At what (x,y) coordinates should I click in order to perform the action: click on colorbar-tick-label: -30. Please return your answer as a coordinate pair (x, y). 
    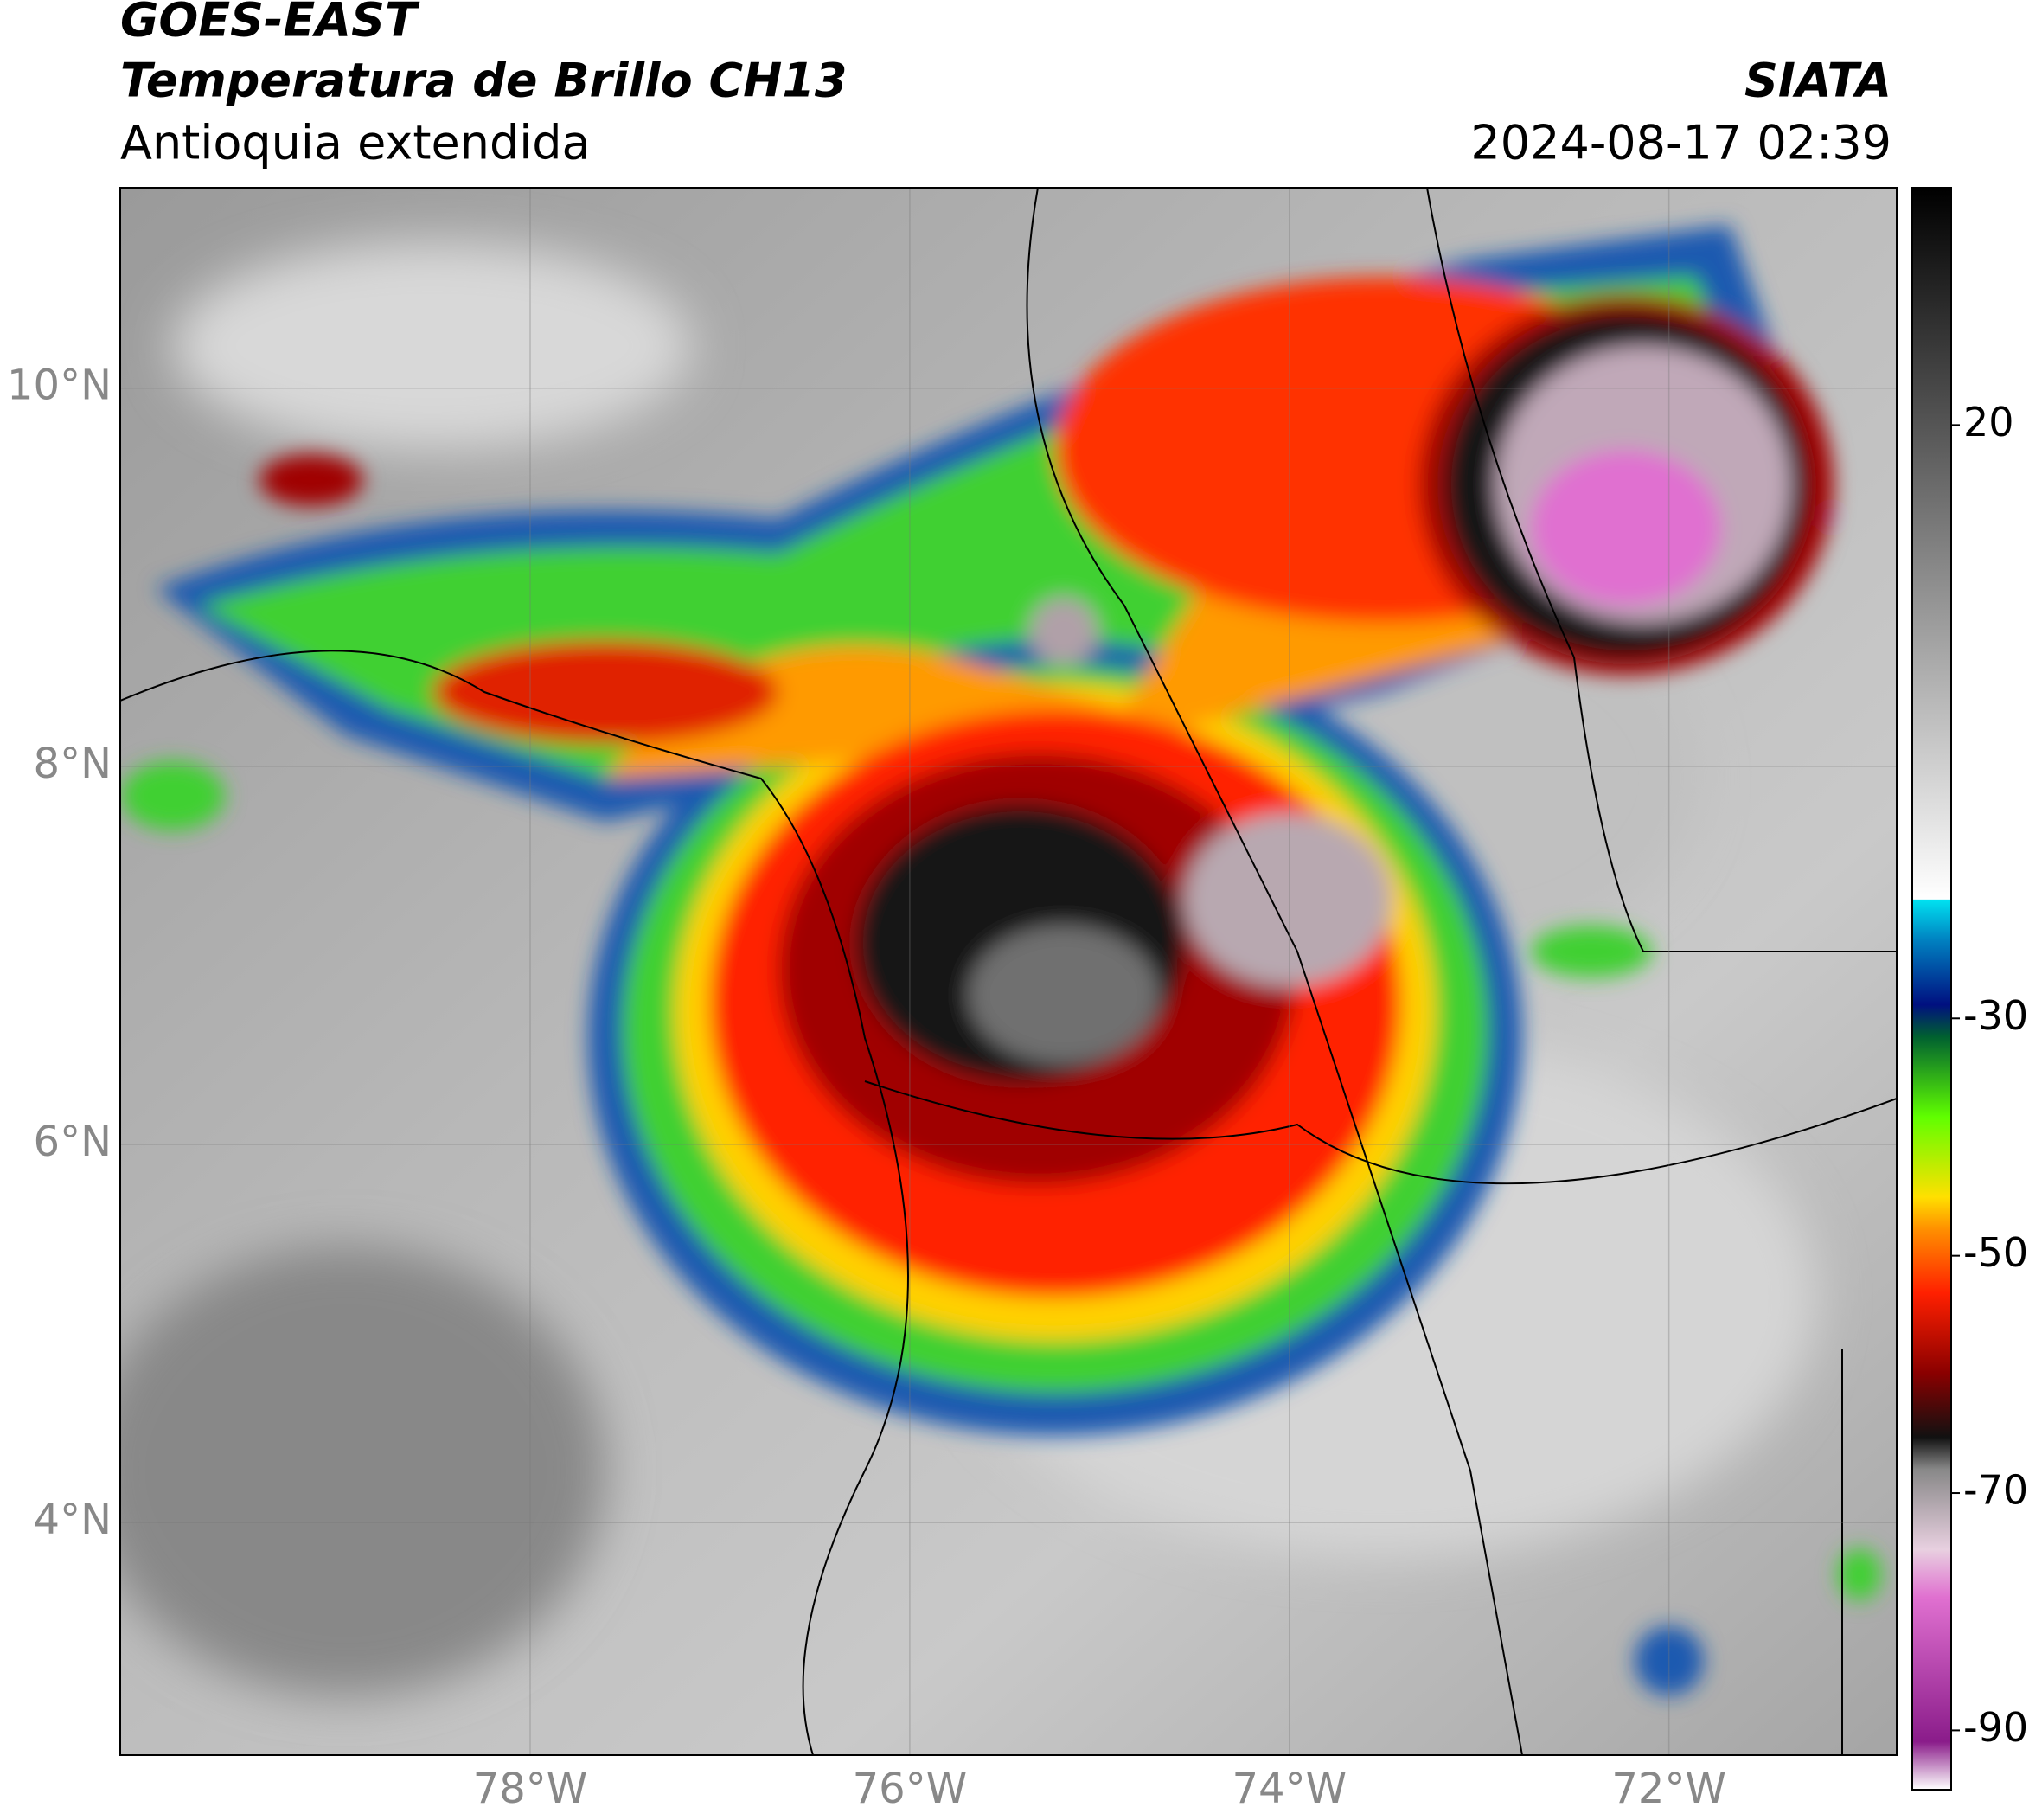
    Looking at the image, I should click on (1995, 1015).